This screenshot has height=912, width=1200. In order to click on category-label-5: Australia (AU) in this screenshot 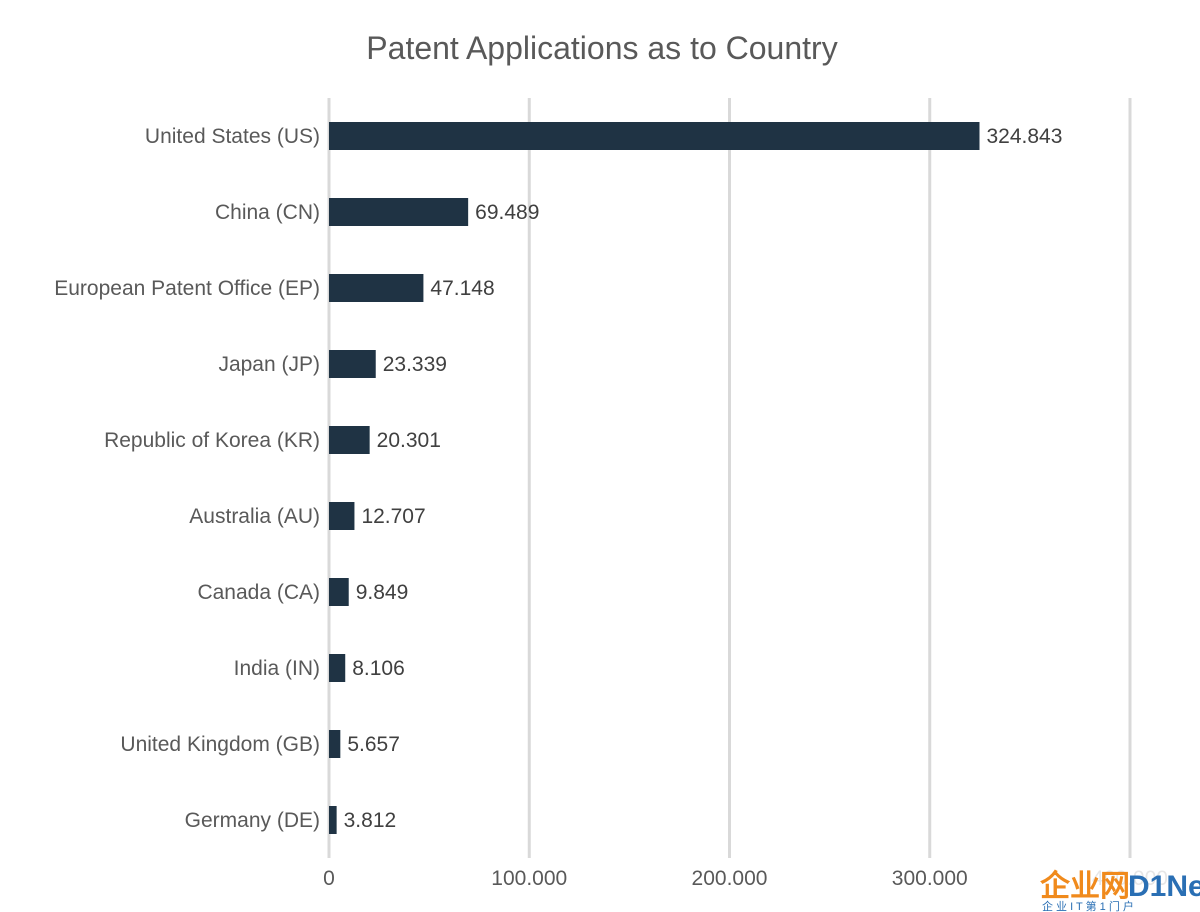, I will do `click(254, 516)`.